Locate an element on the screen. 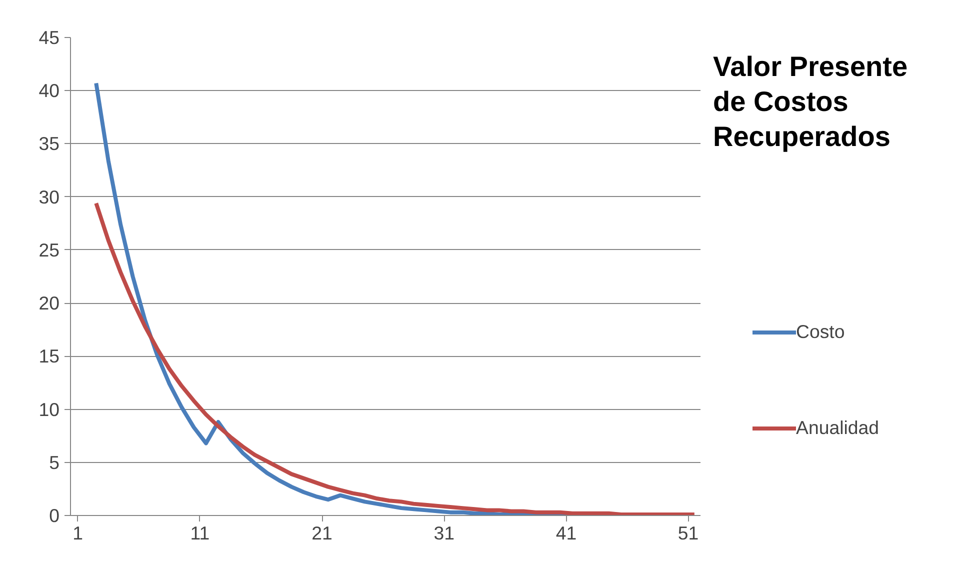 The image size is (974, 578). x-tick-label: 1 is located at coordinates (78, 533).